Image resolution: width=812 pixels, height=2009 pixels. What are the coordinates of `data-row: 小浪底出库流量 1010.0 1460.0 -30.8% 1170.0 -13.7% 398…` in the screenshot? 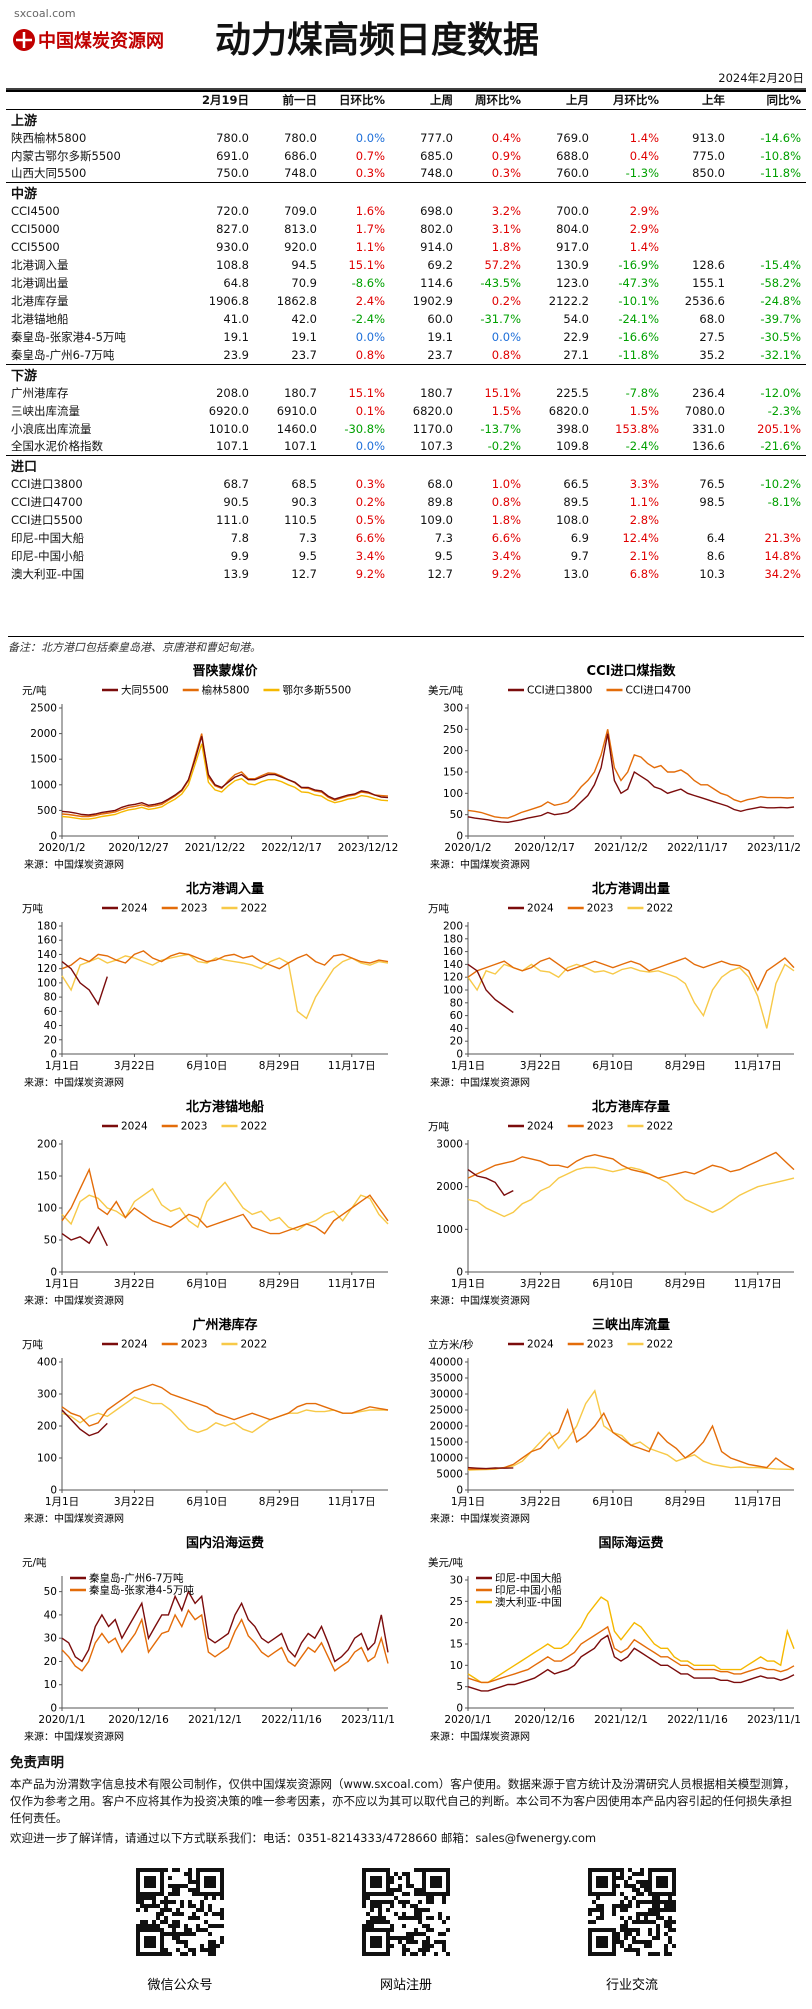 It's located at (406, 429).